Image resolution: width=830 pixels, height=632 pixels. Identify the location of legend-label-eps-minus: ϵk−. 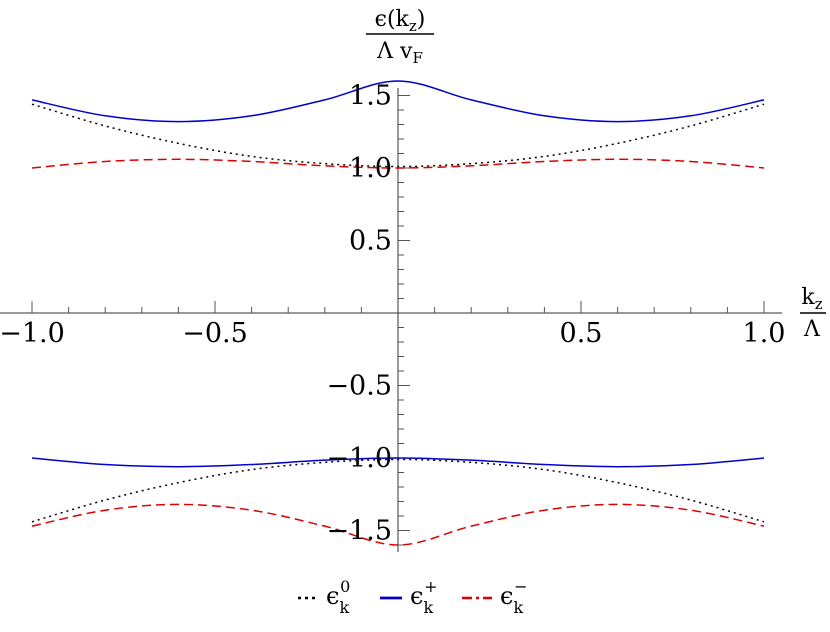
(514, 597).